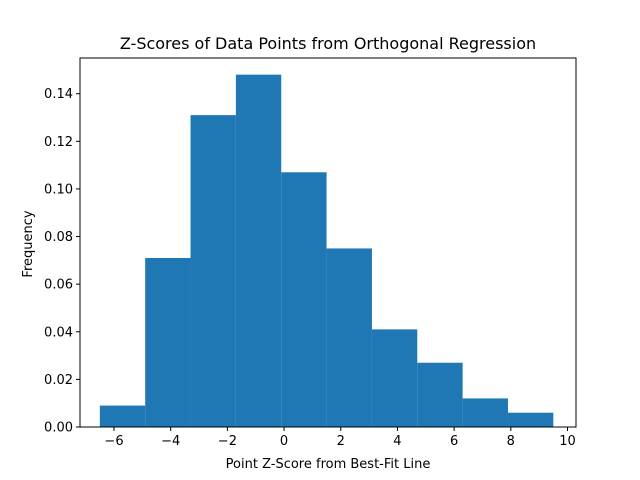 Image resolution: width=640 pixels, height=480 pixels. What do you see at coordinates (62, 261) in the screenshot?
I see `y-ticks-group: 0.00 0.02 0.04 0.06 0.08 0.10 0.12 0.14` at bounding box center [62, 261].